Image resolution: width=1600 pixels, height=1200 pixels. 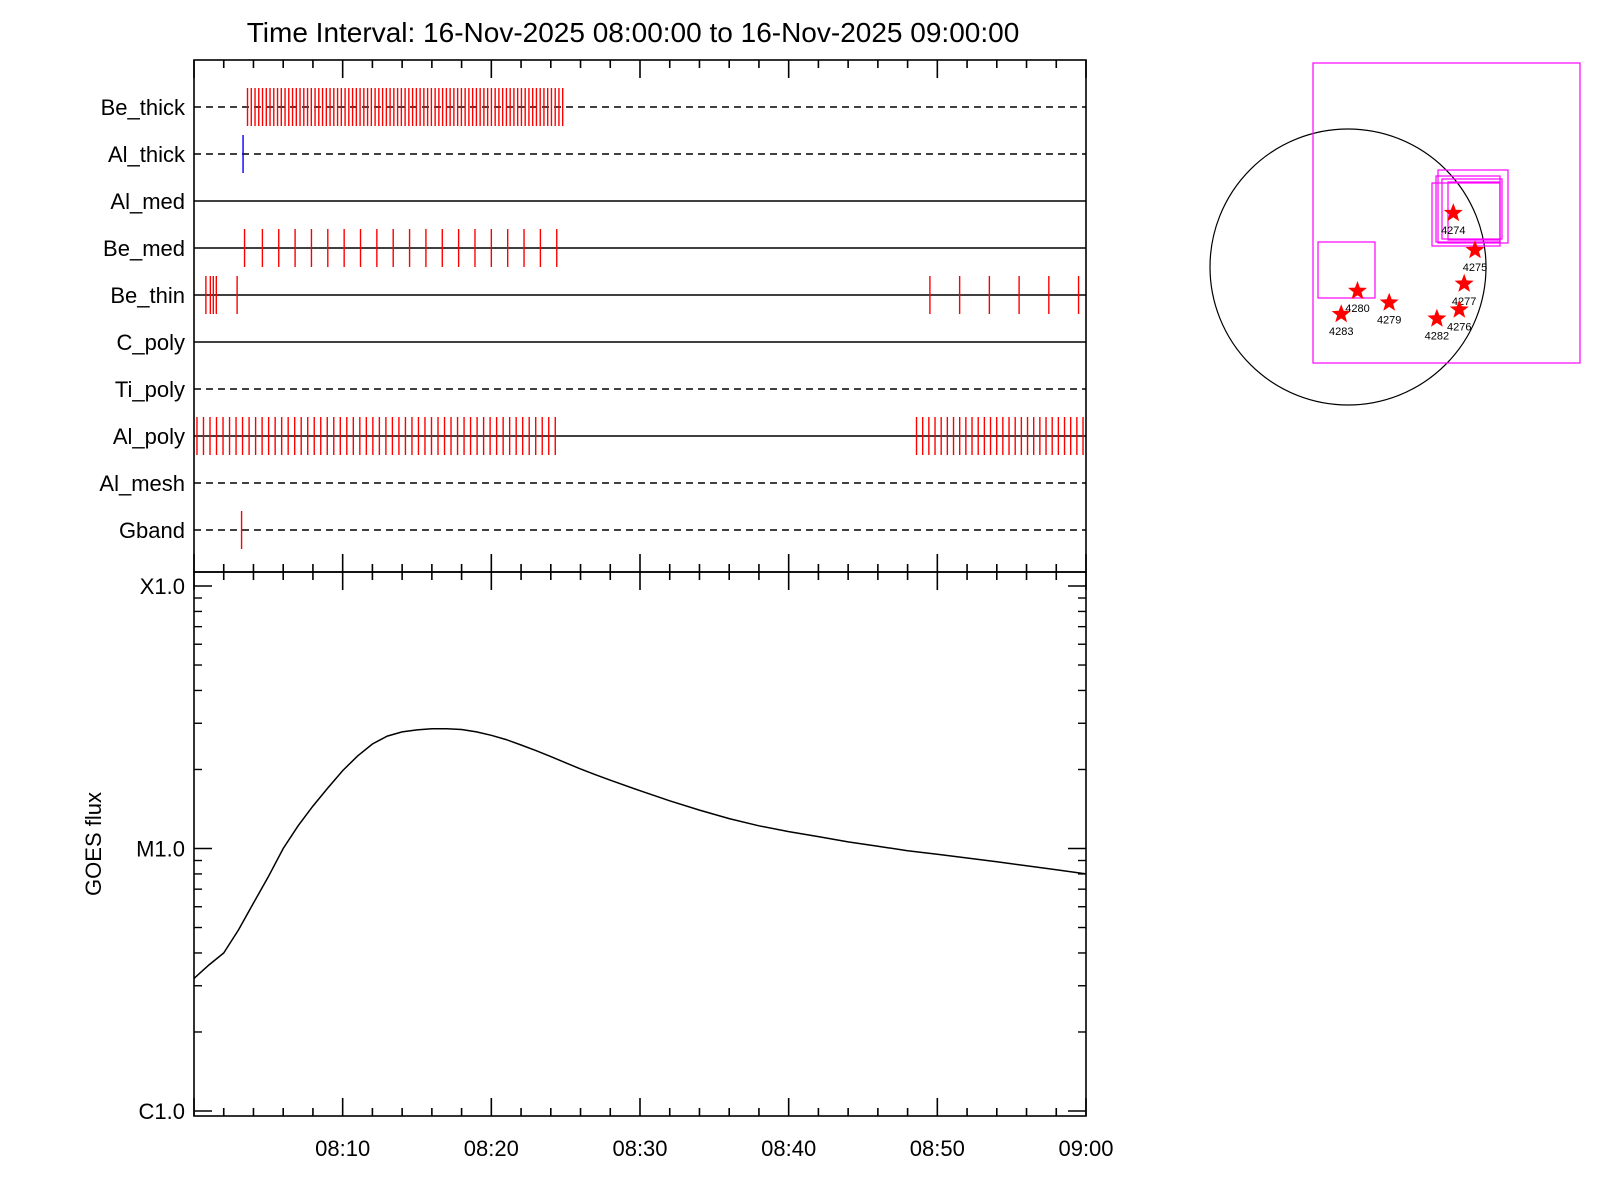 I want to click on row-label: C_poly, so click(x=151, y=342).